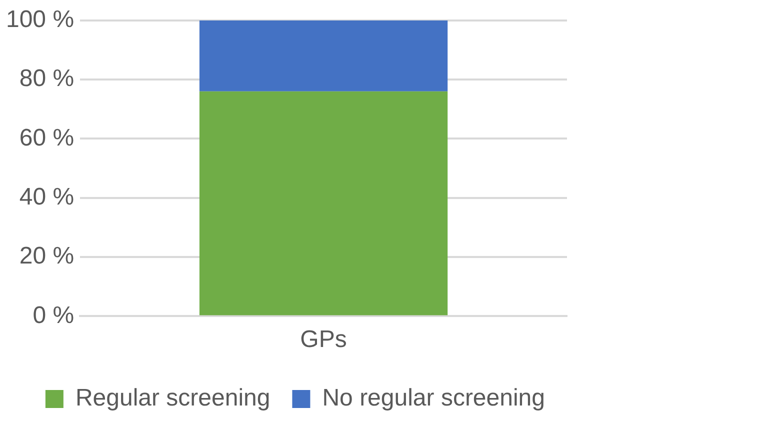 The height and width of the screenshot is (421, 771). Describe the element at coordinates (46, 197) in the screenshot. I see `y-tick-label: 40 %` at that location.